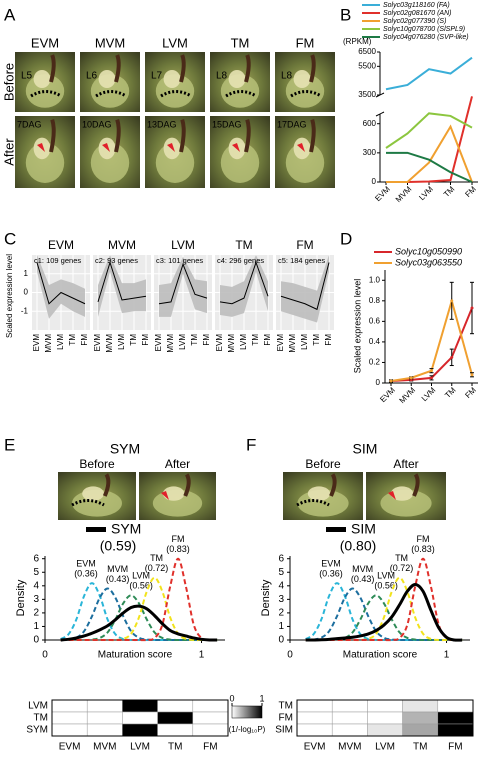  What do you see at coordinates (70, 747) in the screenshot?
I see `column-label: EVM` at bounding box center [70, 747].